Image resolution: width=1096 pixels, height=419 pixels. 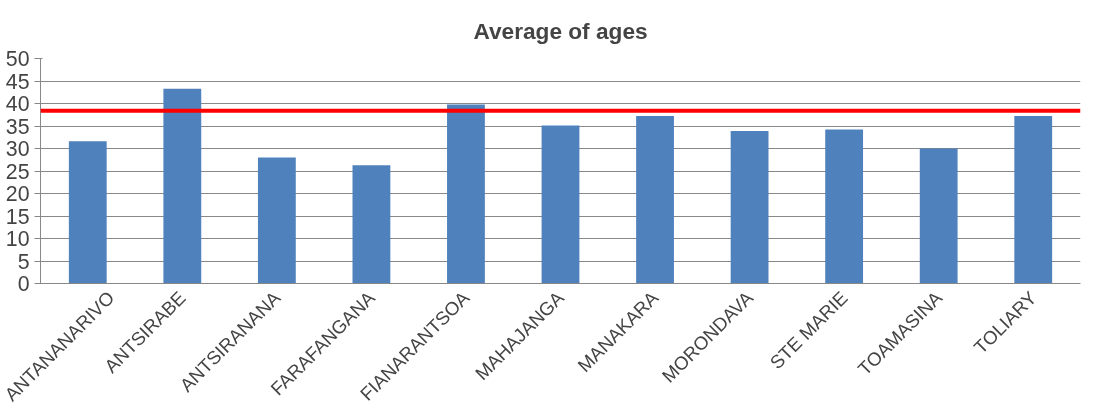 I want to click on y-tick-label: 25, so click(x=17, y=171).